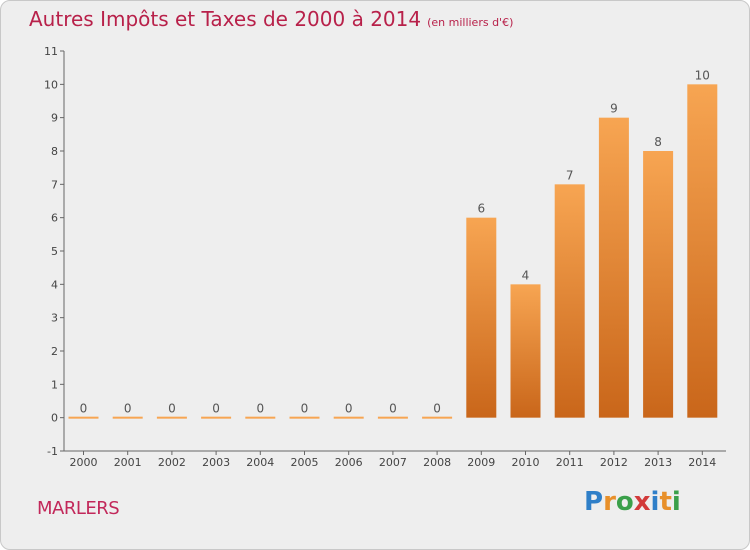  What do you see at coordinates (470, 22) in the screenshot?
I see `chart-subtitle: (en milliers d'€)` at bounding box center [470, 22].